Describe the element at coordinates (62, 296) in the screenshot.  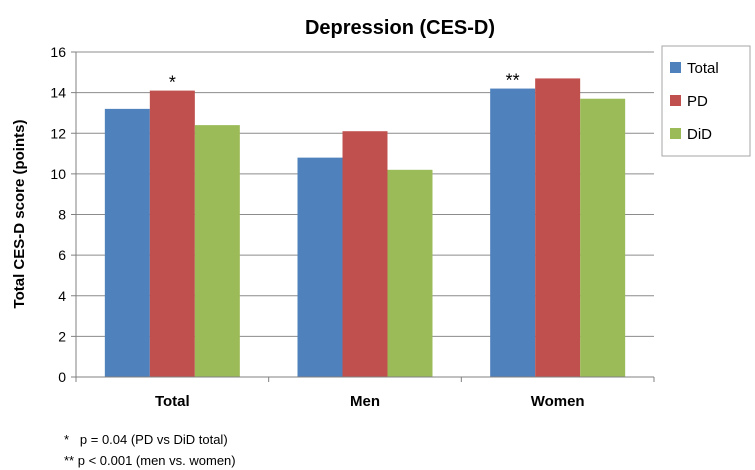
I see `y-tick-label: 4` at that location.